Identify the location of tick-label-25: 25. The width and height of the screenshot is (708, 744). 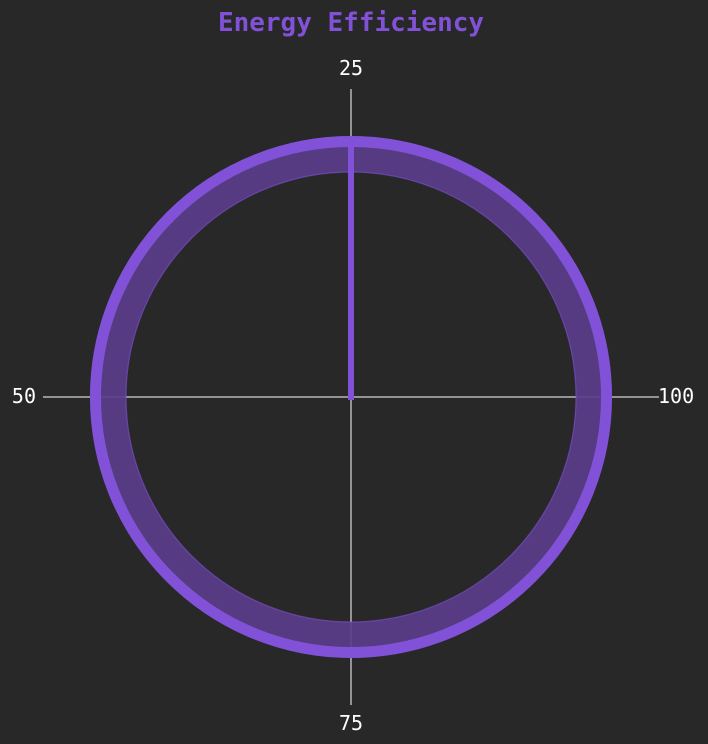
(351, 68).